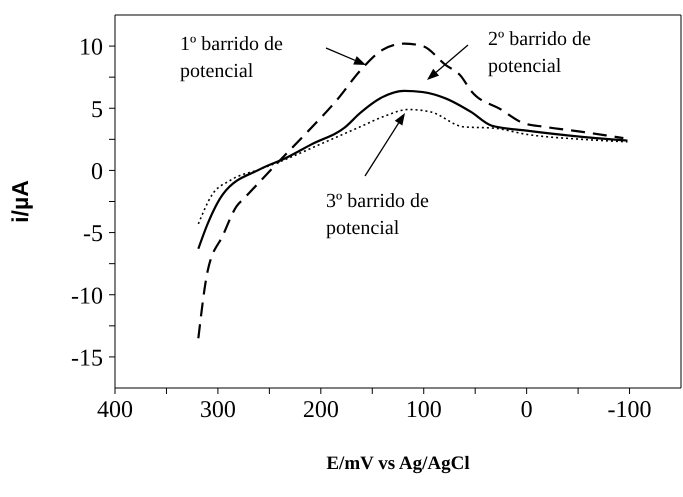 The width and height of the screenshot is (683, 497). Describe the element at coordinates (115, 410) in the screenshot. I see `x-tick-label: 400` at that location.